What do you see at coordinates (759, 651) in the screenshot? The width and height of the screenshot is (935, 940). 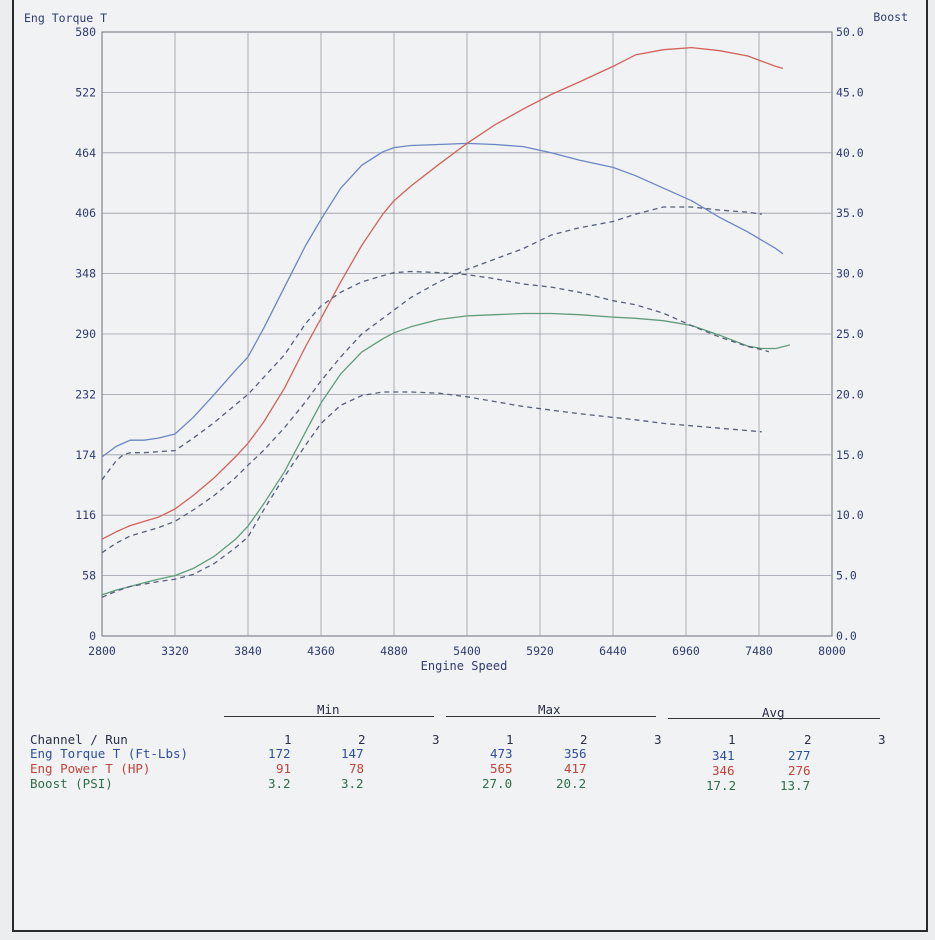 I see `x-tick-label: 7480` at bounding box center [759, 651].